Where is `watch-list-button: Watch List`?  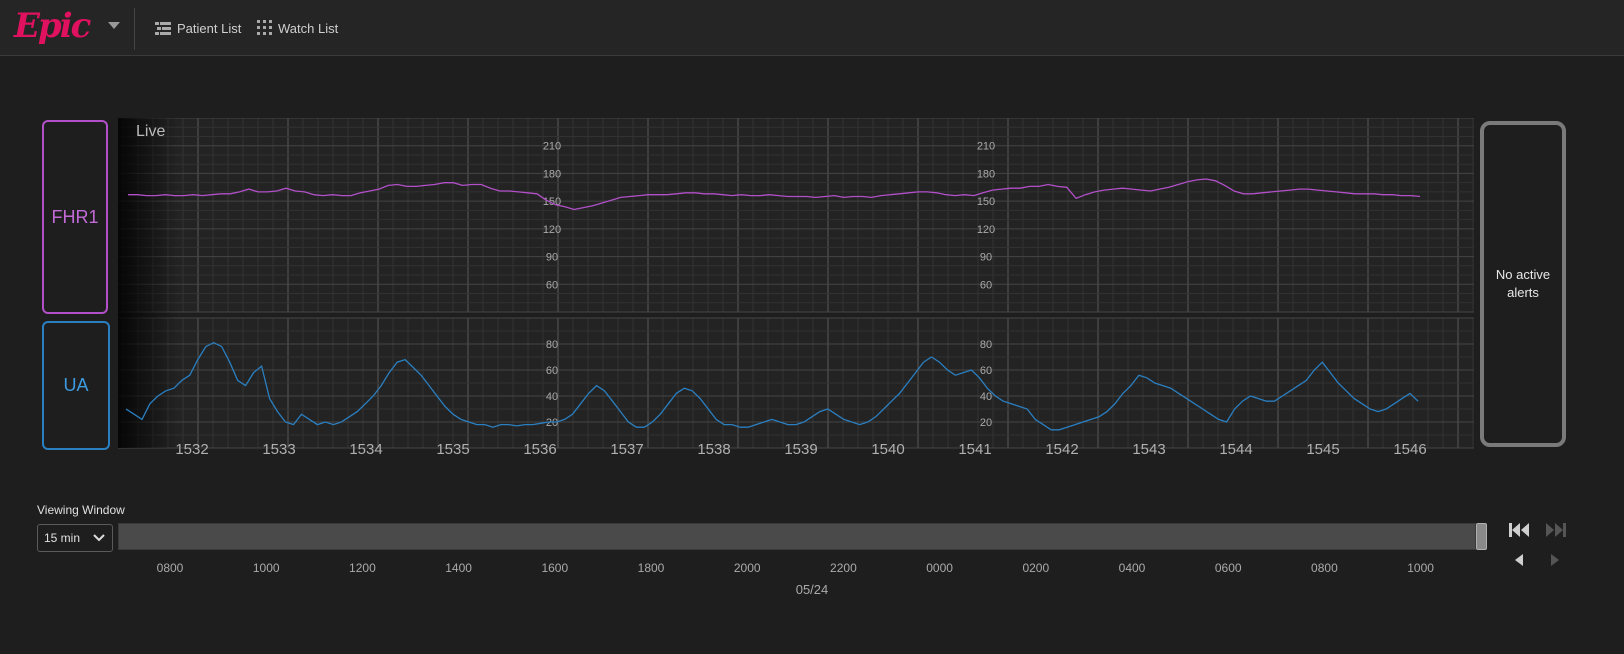 watch-list-button: Watch List is located at coordinates (297, 28).